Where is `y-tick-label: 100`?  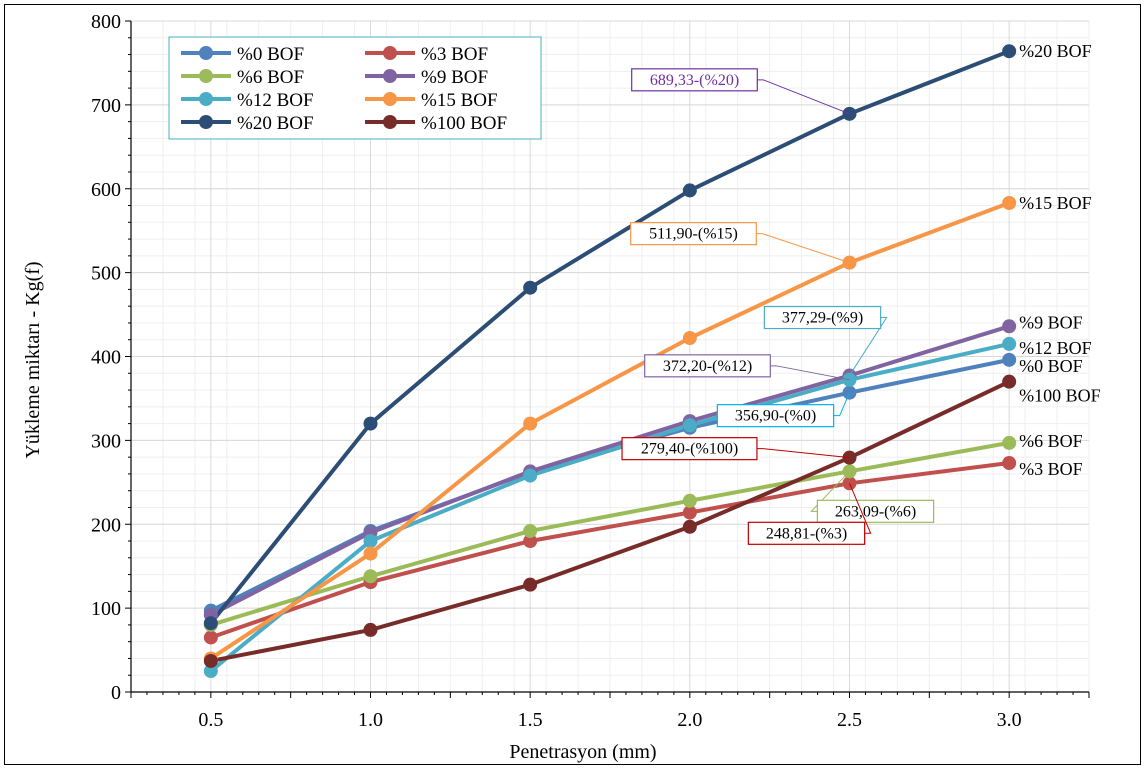
y-tick-label: 100 is located at coordinates (106, 609).